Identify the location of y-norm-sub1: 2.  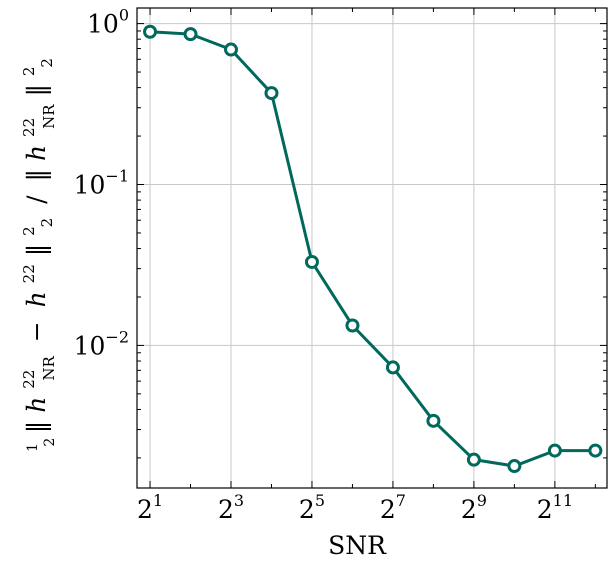
(47, 223).